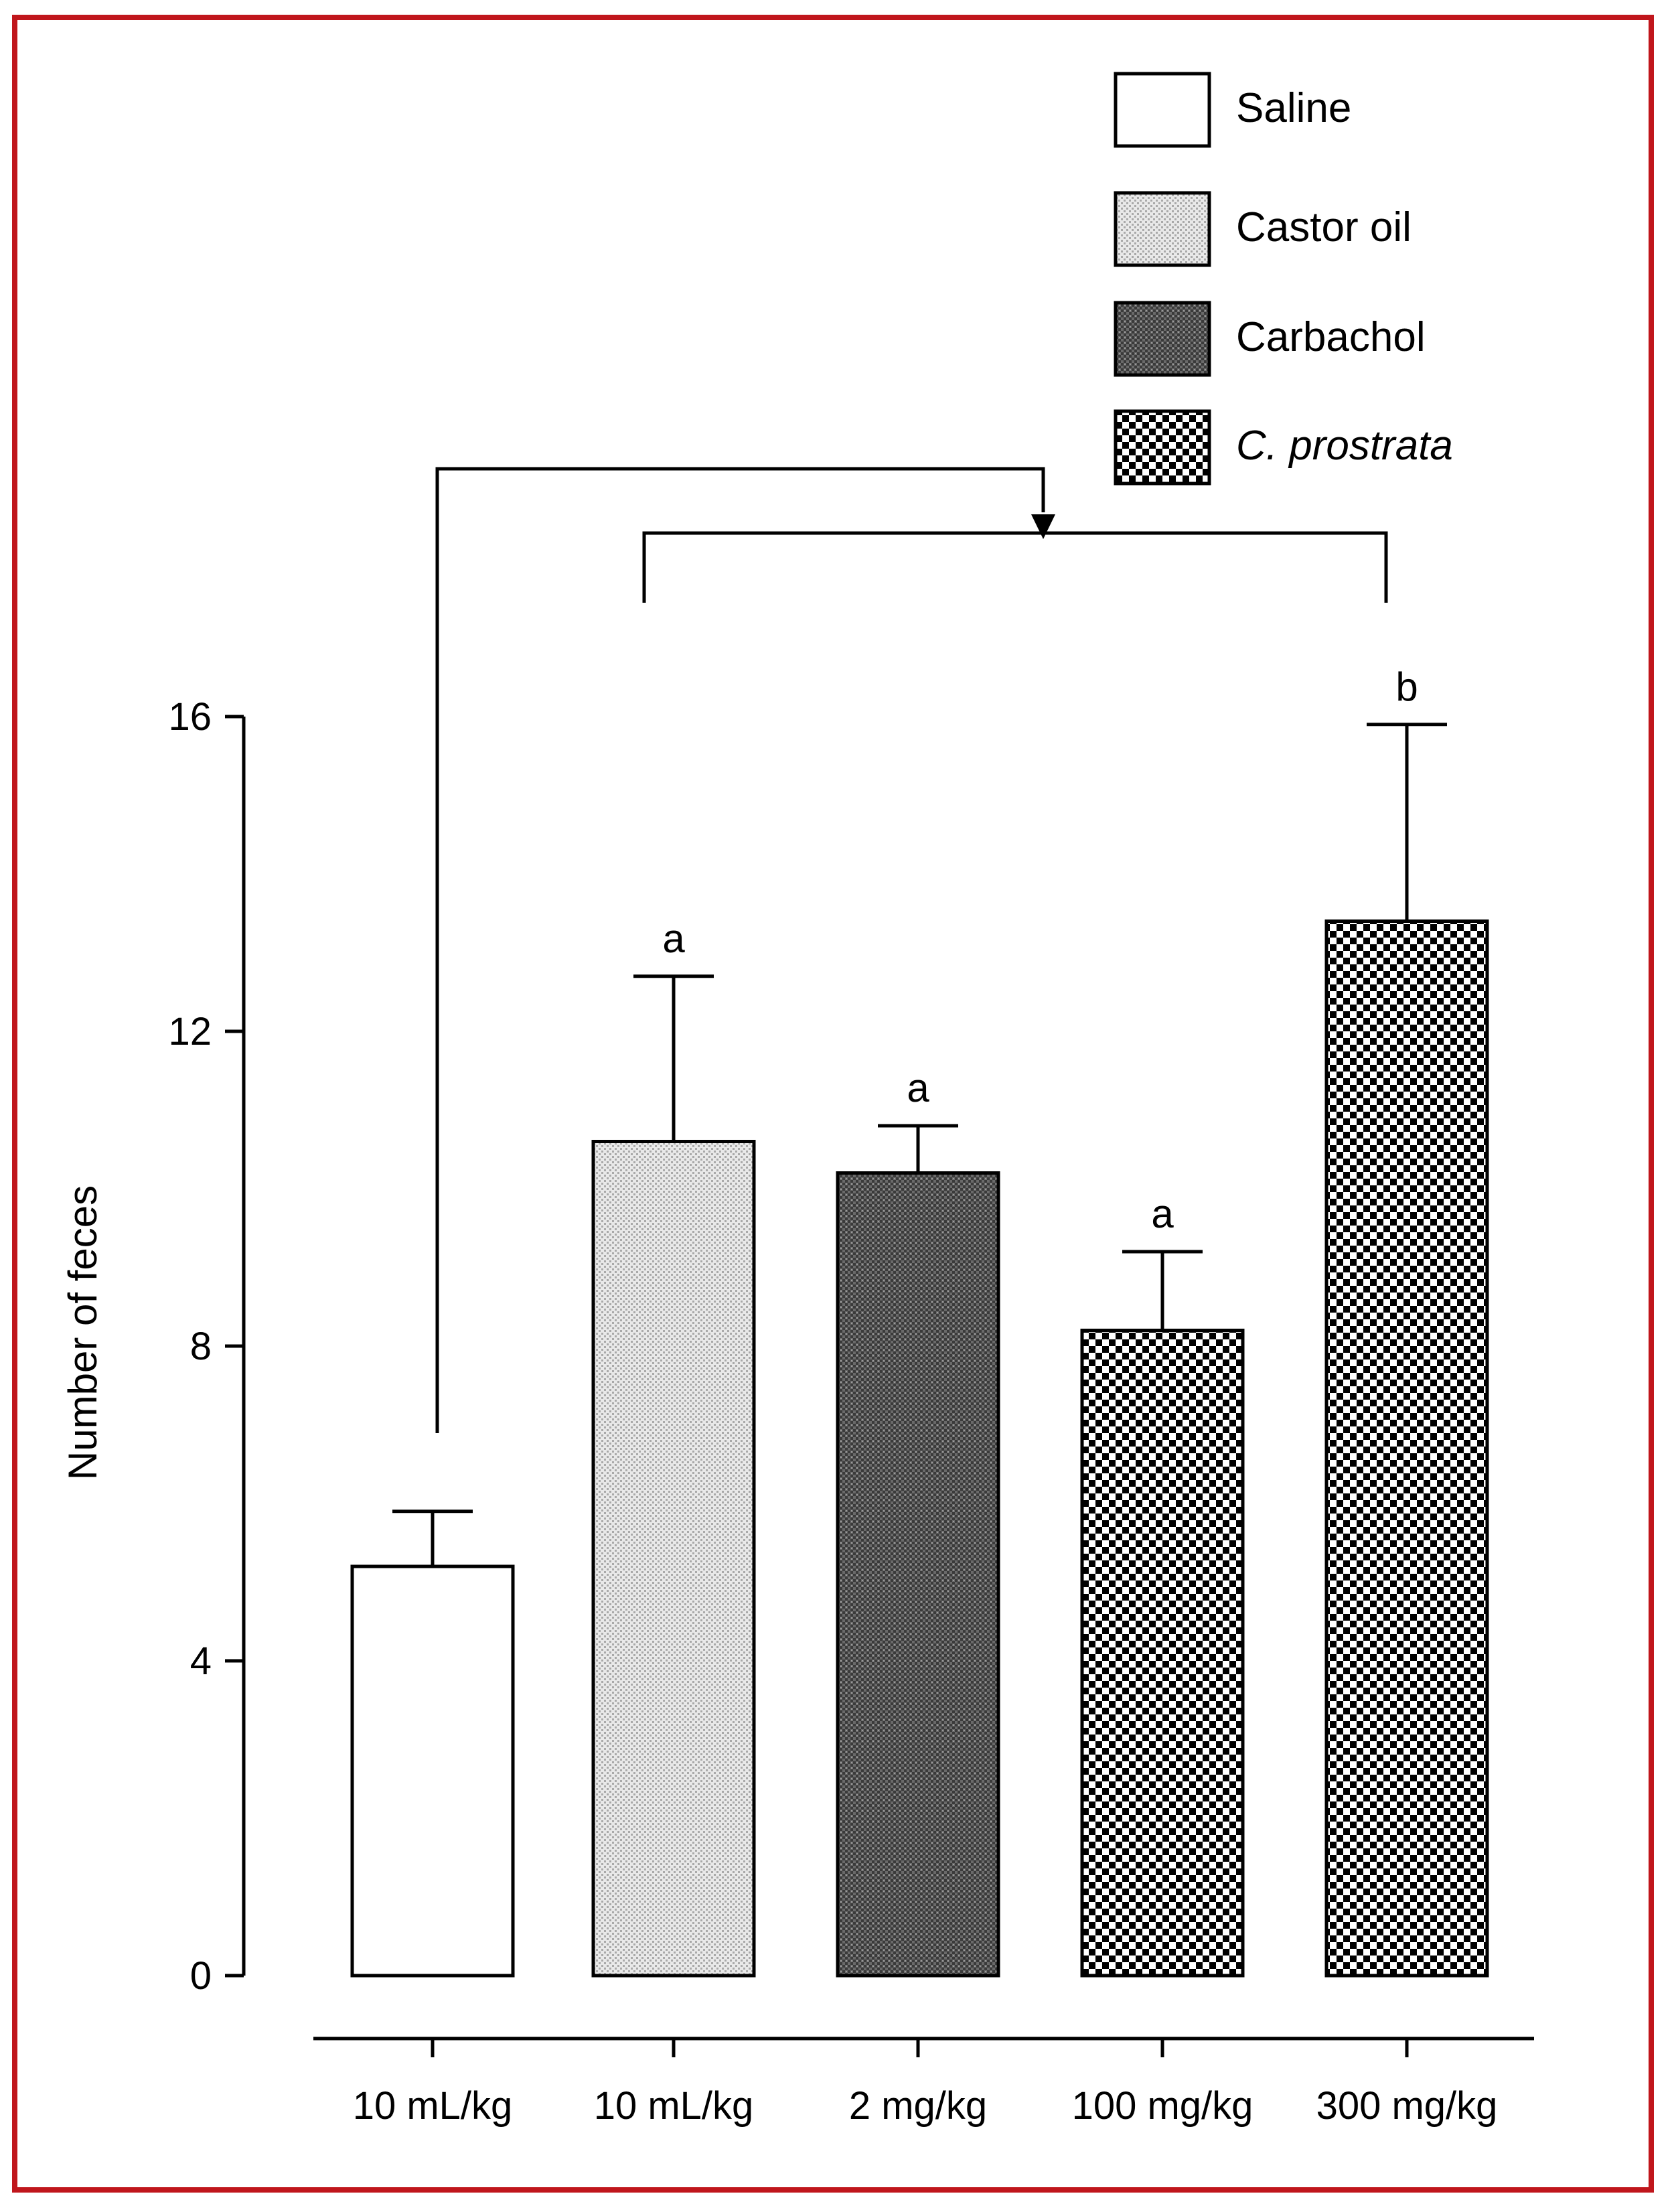 The image size is (1674, 2212). Describe the element at coordinates (673, 938) in the screenshot. I see `significance-label-2: a` at that location.